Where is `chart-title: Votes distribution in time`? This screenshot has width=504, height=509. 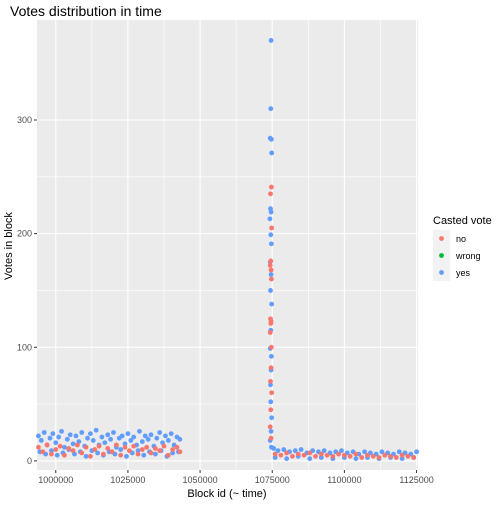
chart-title: Votes distribution in time is located at coordinates (86, 11).